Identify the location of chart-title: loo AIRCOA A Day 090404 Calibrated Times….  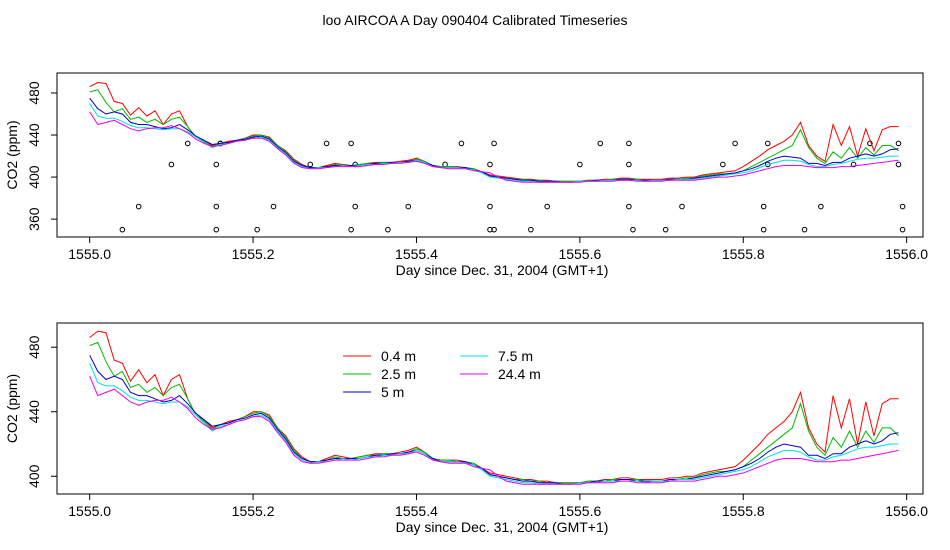
(475, 20).